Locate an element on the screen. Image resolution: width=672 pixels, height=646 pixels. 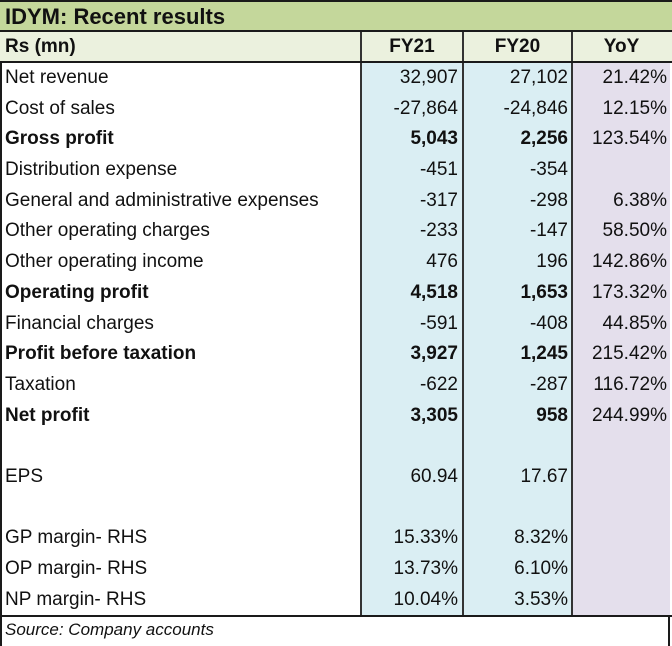
fy21-value: 15.33% is located at coordinates (425, 538).